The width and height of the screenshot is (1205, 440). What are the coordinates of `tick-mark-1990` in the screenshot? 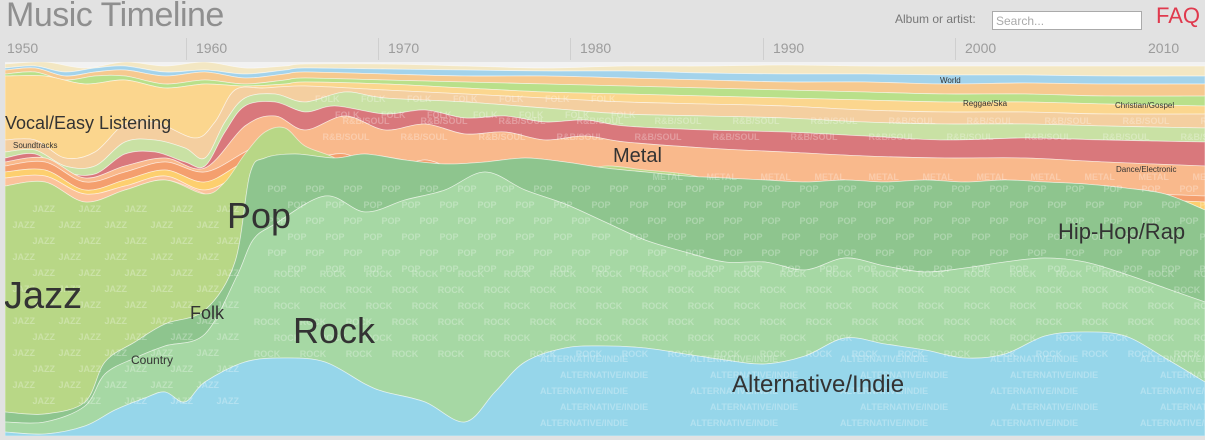 It's located at (763, 49).